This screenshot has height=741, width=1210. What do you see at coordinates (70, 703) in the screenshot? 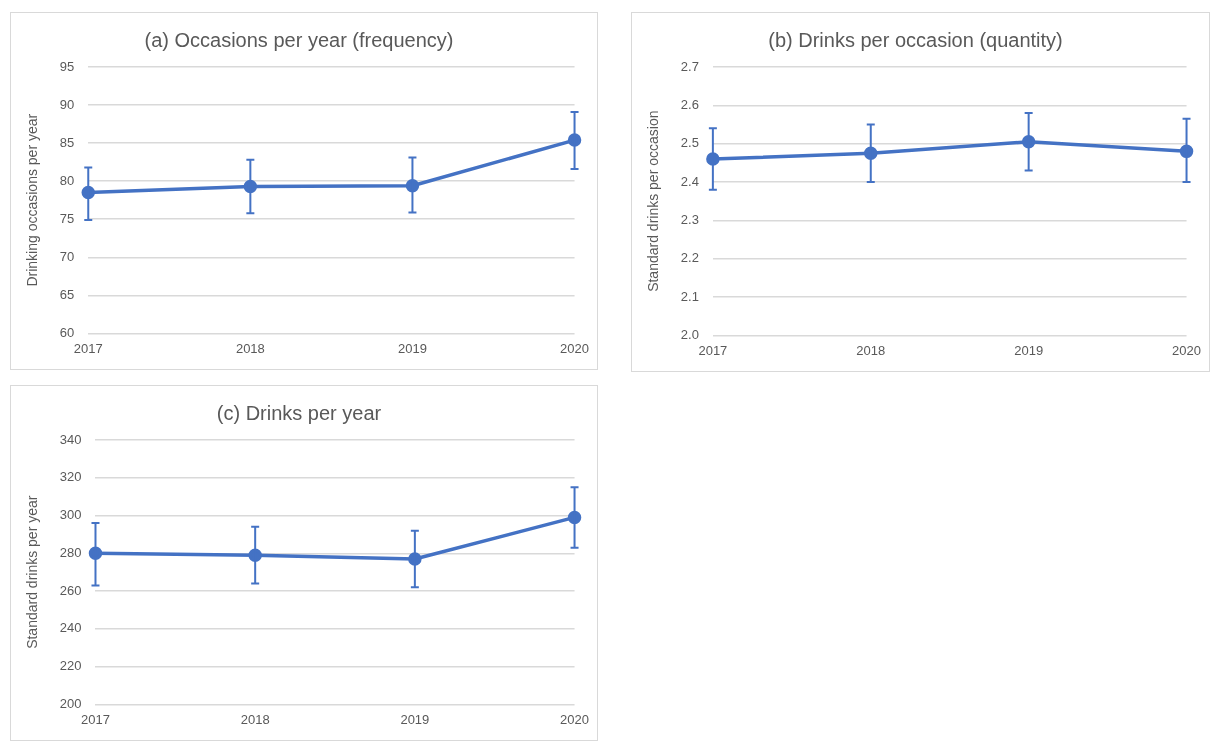
I see `y-tick-label: 200` at bounding box center [70, 703].